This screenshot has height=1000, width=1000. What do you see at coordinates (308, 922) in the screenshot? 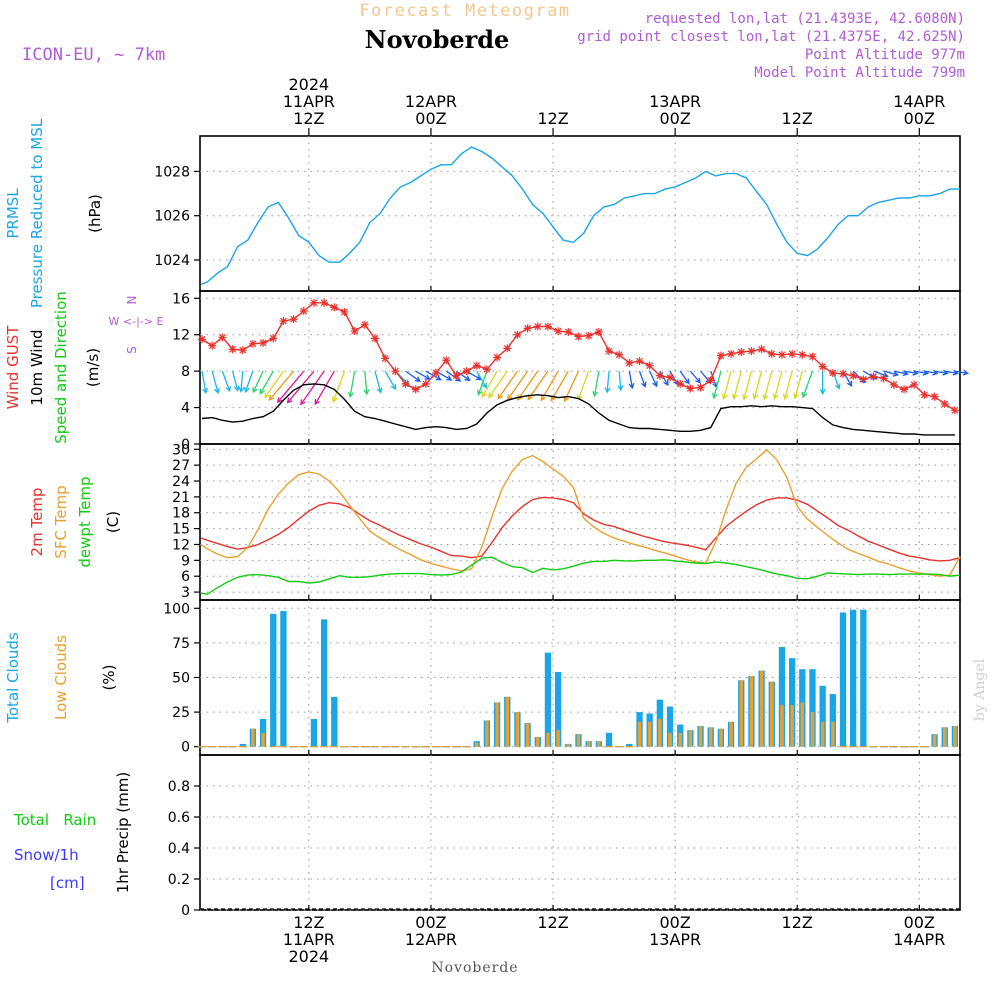
I see `time-label-bottom: 12Z` at bounding box center [308, 922].